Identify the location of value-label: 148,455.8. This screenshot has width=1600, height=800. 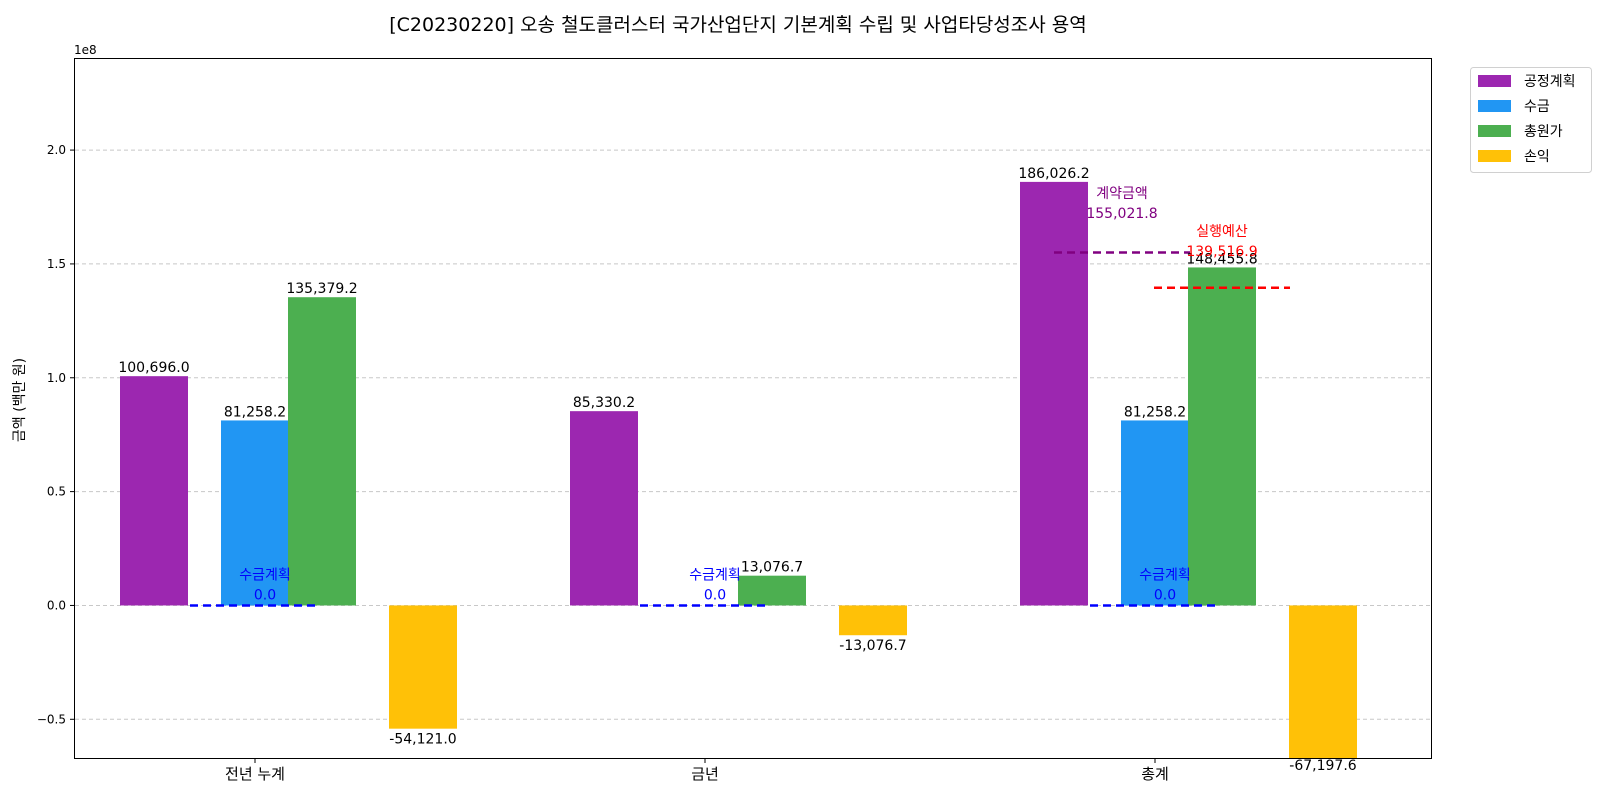
(1221, 259).